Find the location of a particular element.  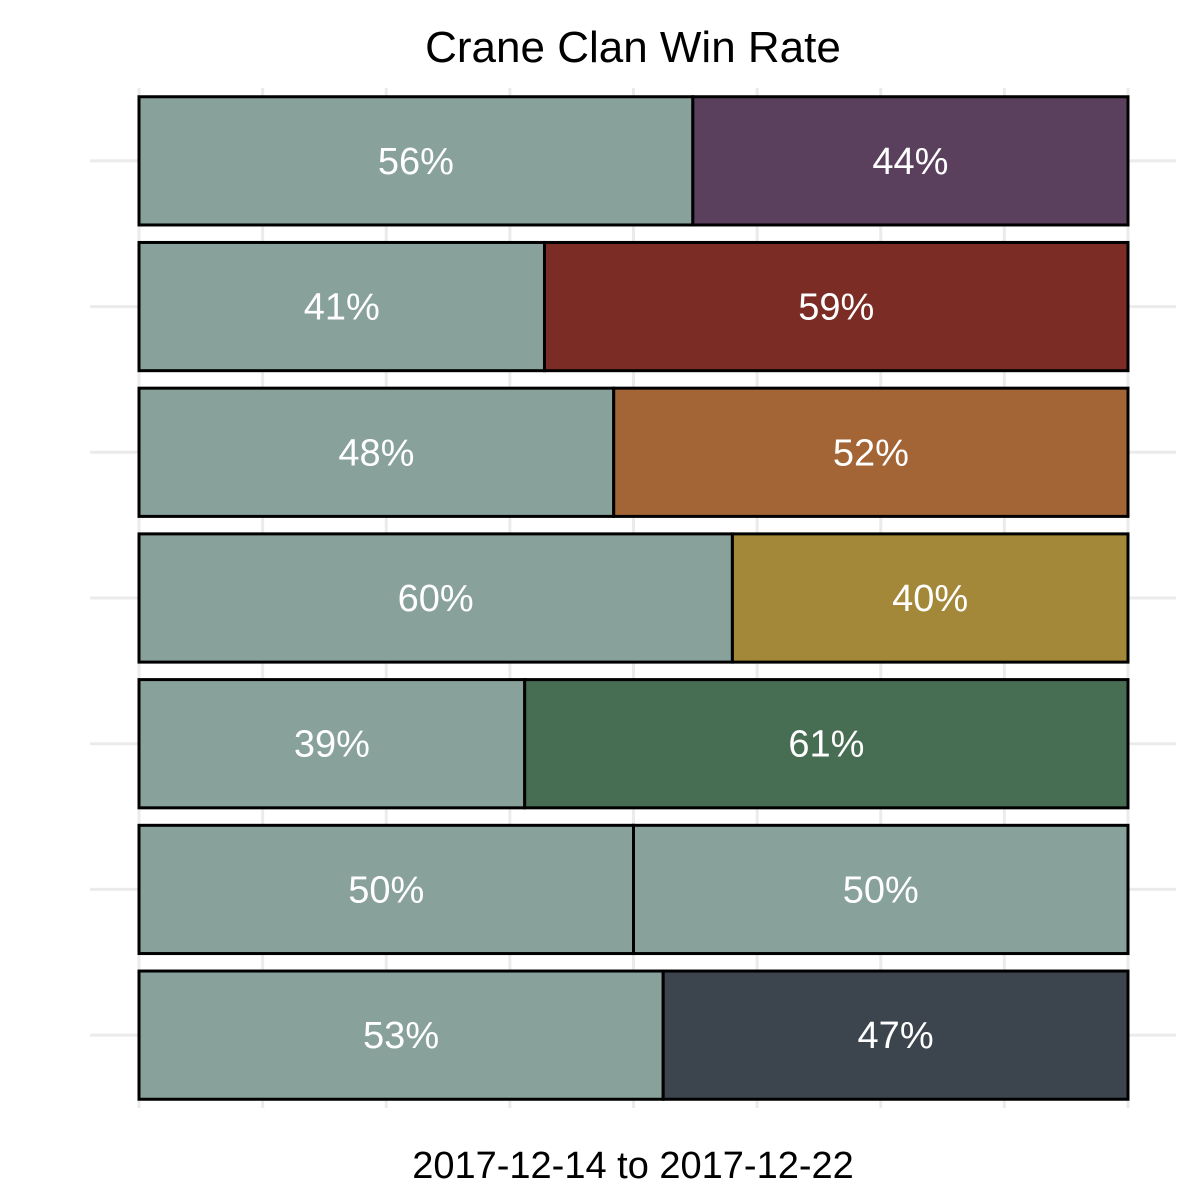

bar-label-row5-1: 39% is located at coordinates (332, 745).